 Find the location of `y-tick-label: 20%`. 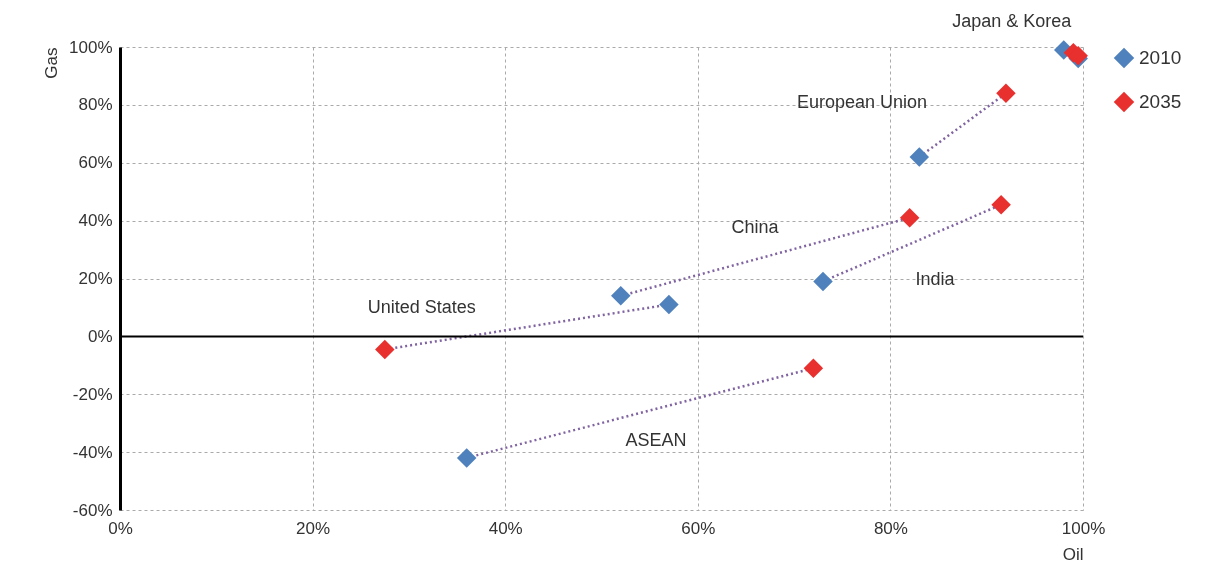

y-tick-label: 20% is located at coordinates (95, 278).